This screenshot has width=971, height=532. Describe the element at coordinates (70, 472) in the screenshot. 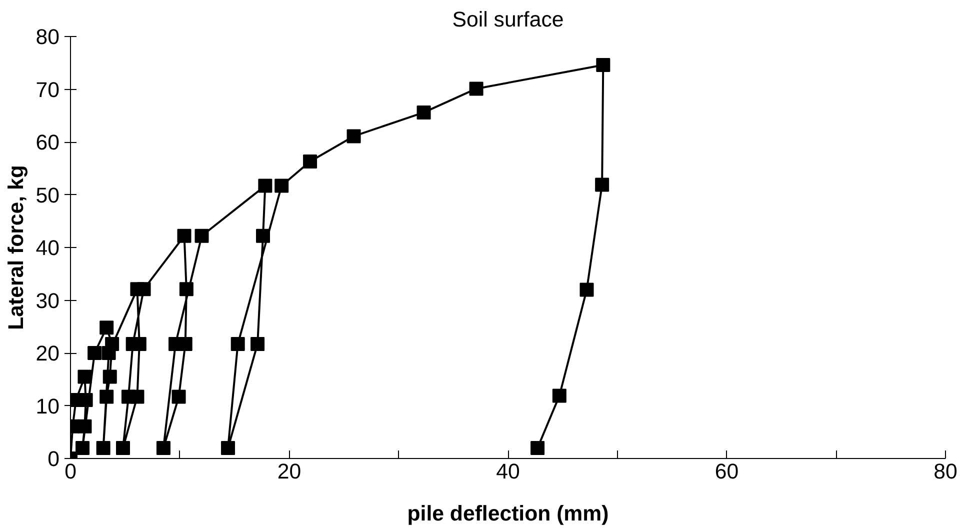

I see `x-tick-label: 0` at that location.